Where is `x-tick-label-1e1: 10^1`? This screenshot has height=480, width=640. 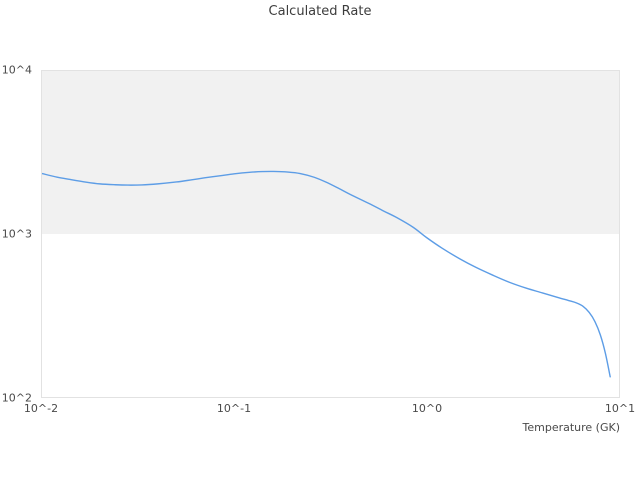
x-tick-label-1e1: 10^1 is located at coordinates (620, 408).